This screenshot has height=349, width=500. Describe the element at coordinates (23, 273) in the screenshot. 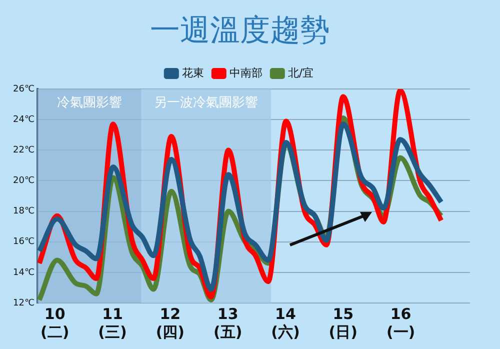

I see `y-tick-label: 14℃` at that location.